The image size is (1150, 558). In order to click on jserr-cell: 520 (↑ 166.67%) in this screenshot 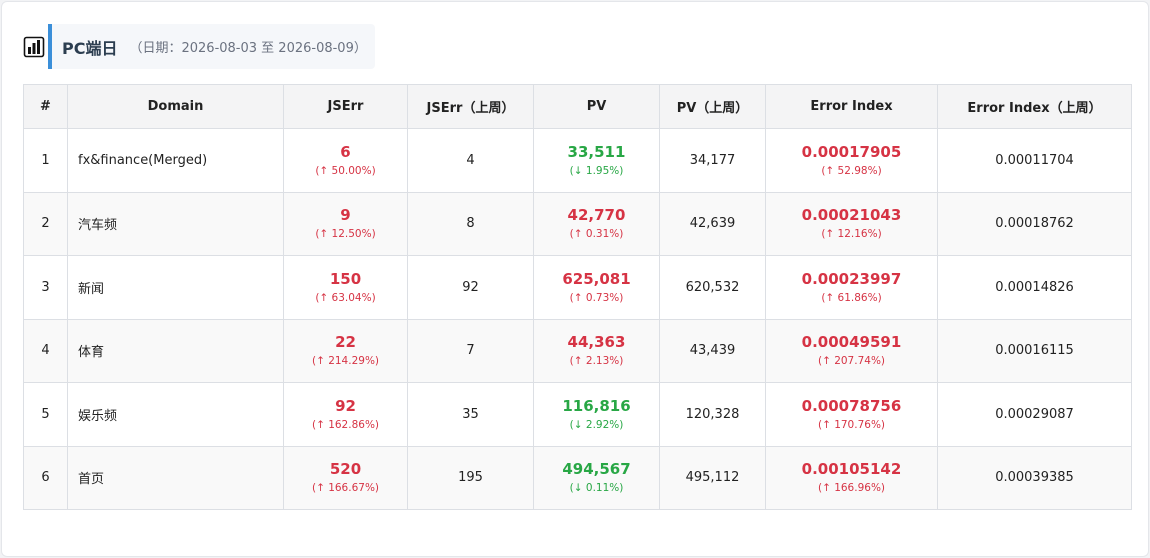, I will do `click(345, 477)`.